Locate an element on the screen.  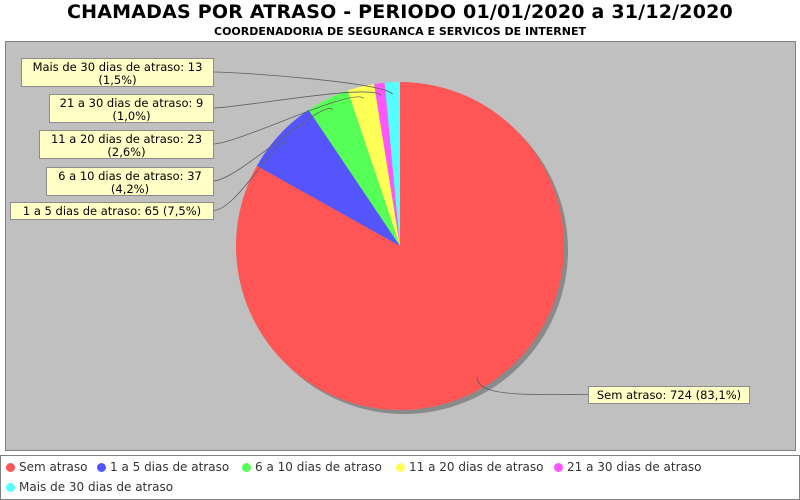
label-text: (2,6%) is located at coordinates (126, 152).